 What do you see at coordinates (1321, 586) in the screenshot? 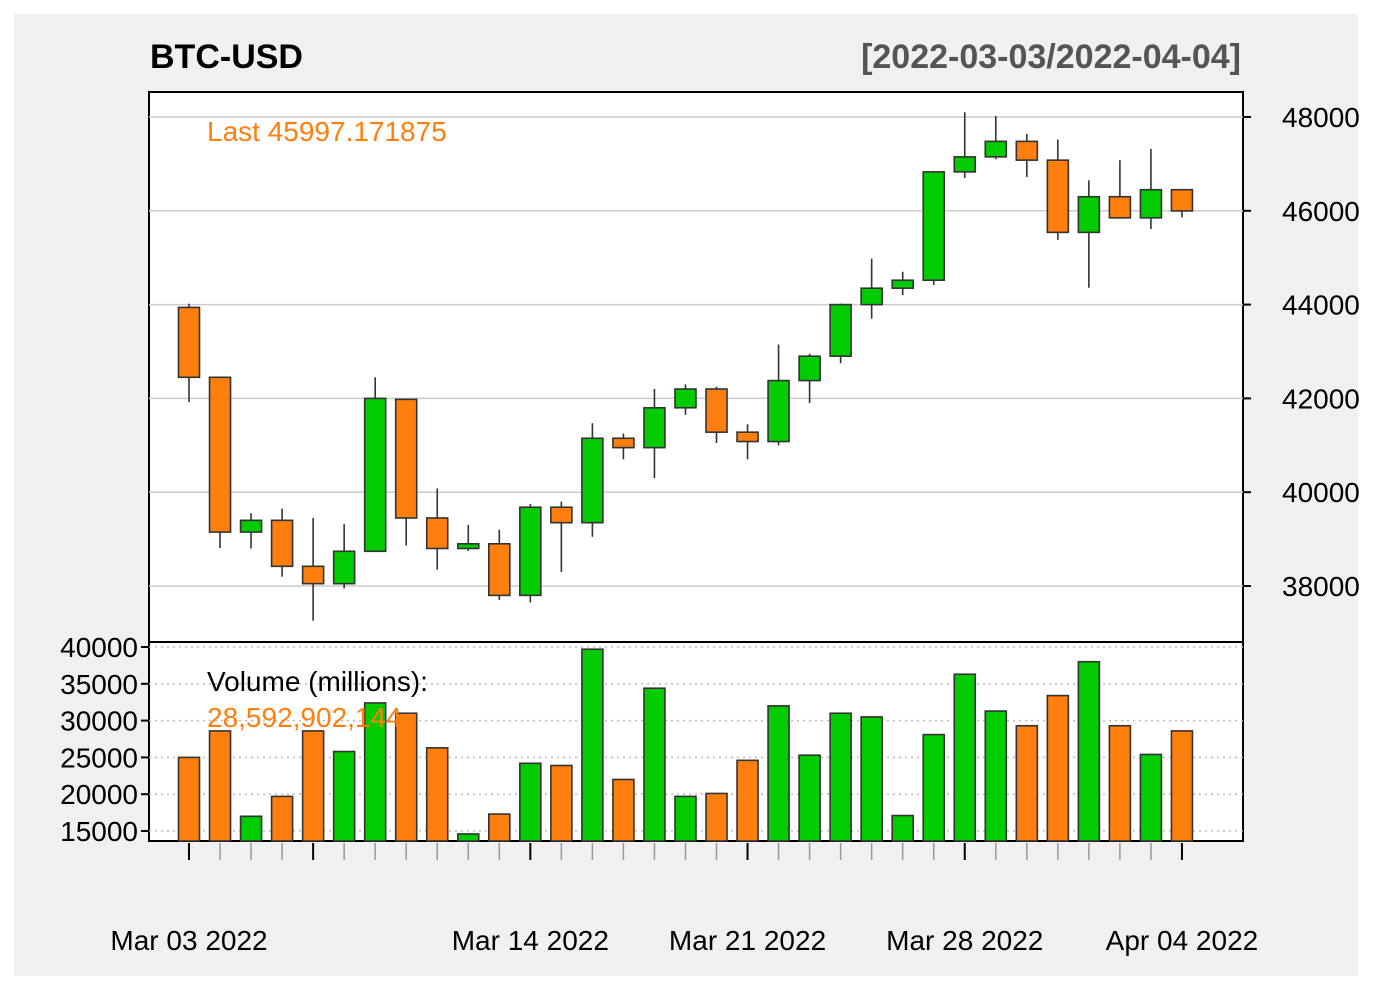
I see `price-tick-label: 38000` at bounding box center [1321, 586].